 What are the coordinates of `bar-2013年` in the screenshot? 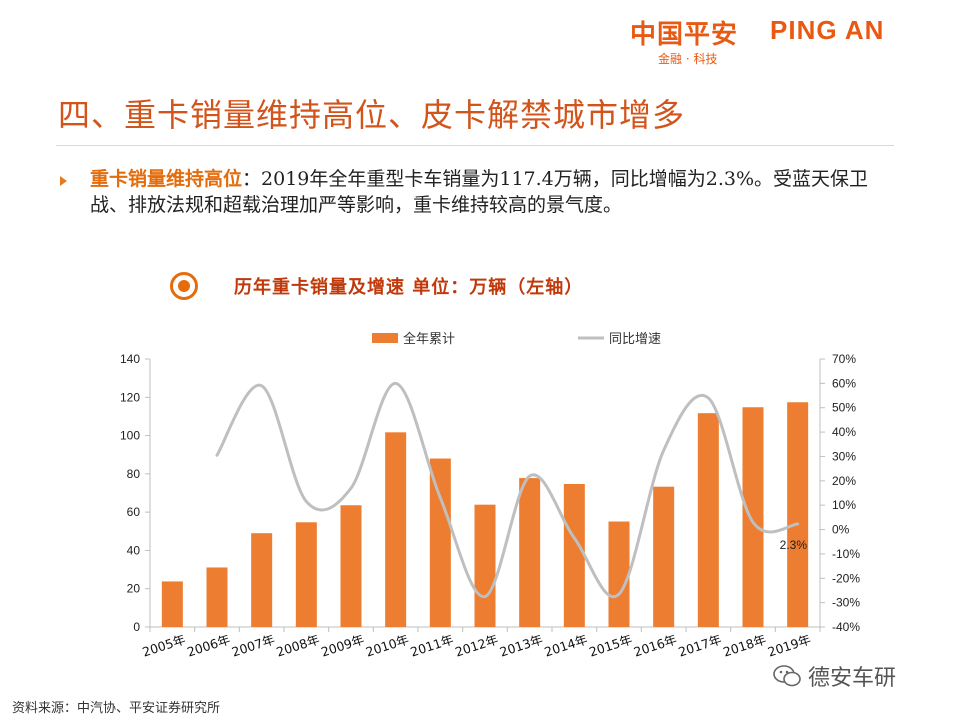 It's located at (530, 552).